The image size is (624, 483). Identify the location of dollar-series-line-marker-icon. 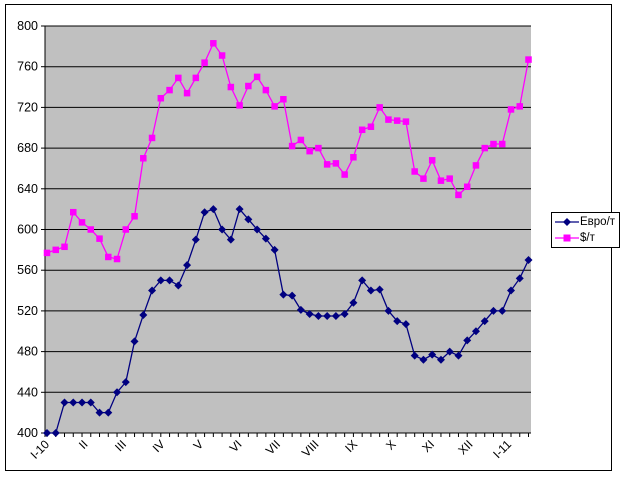
(567, 238).